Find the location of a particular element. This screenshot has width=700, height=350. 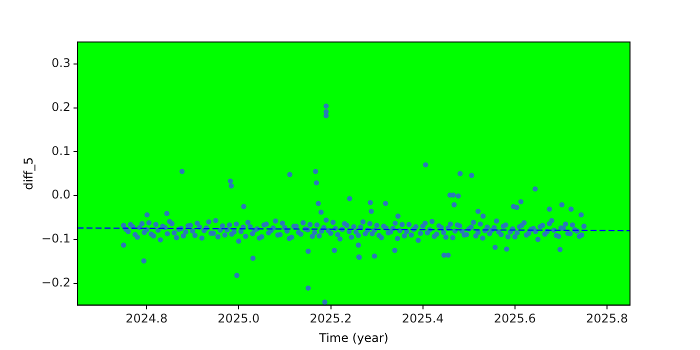

y-tick-label: −0.2 is located at coordinates (56, 282).